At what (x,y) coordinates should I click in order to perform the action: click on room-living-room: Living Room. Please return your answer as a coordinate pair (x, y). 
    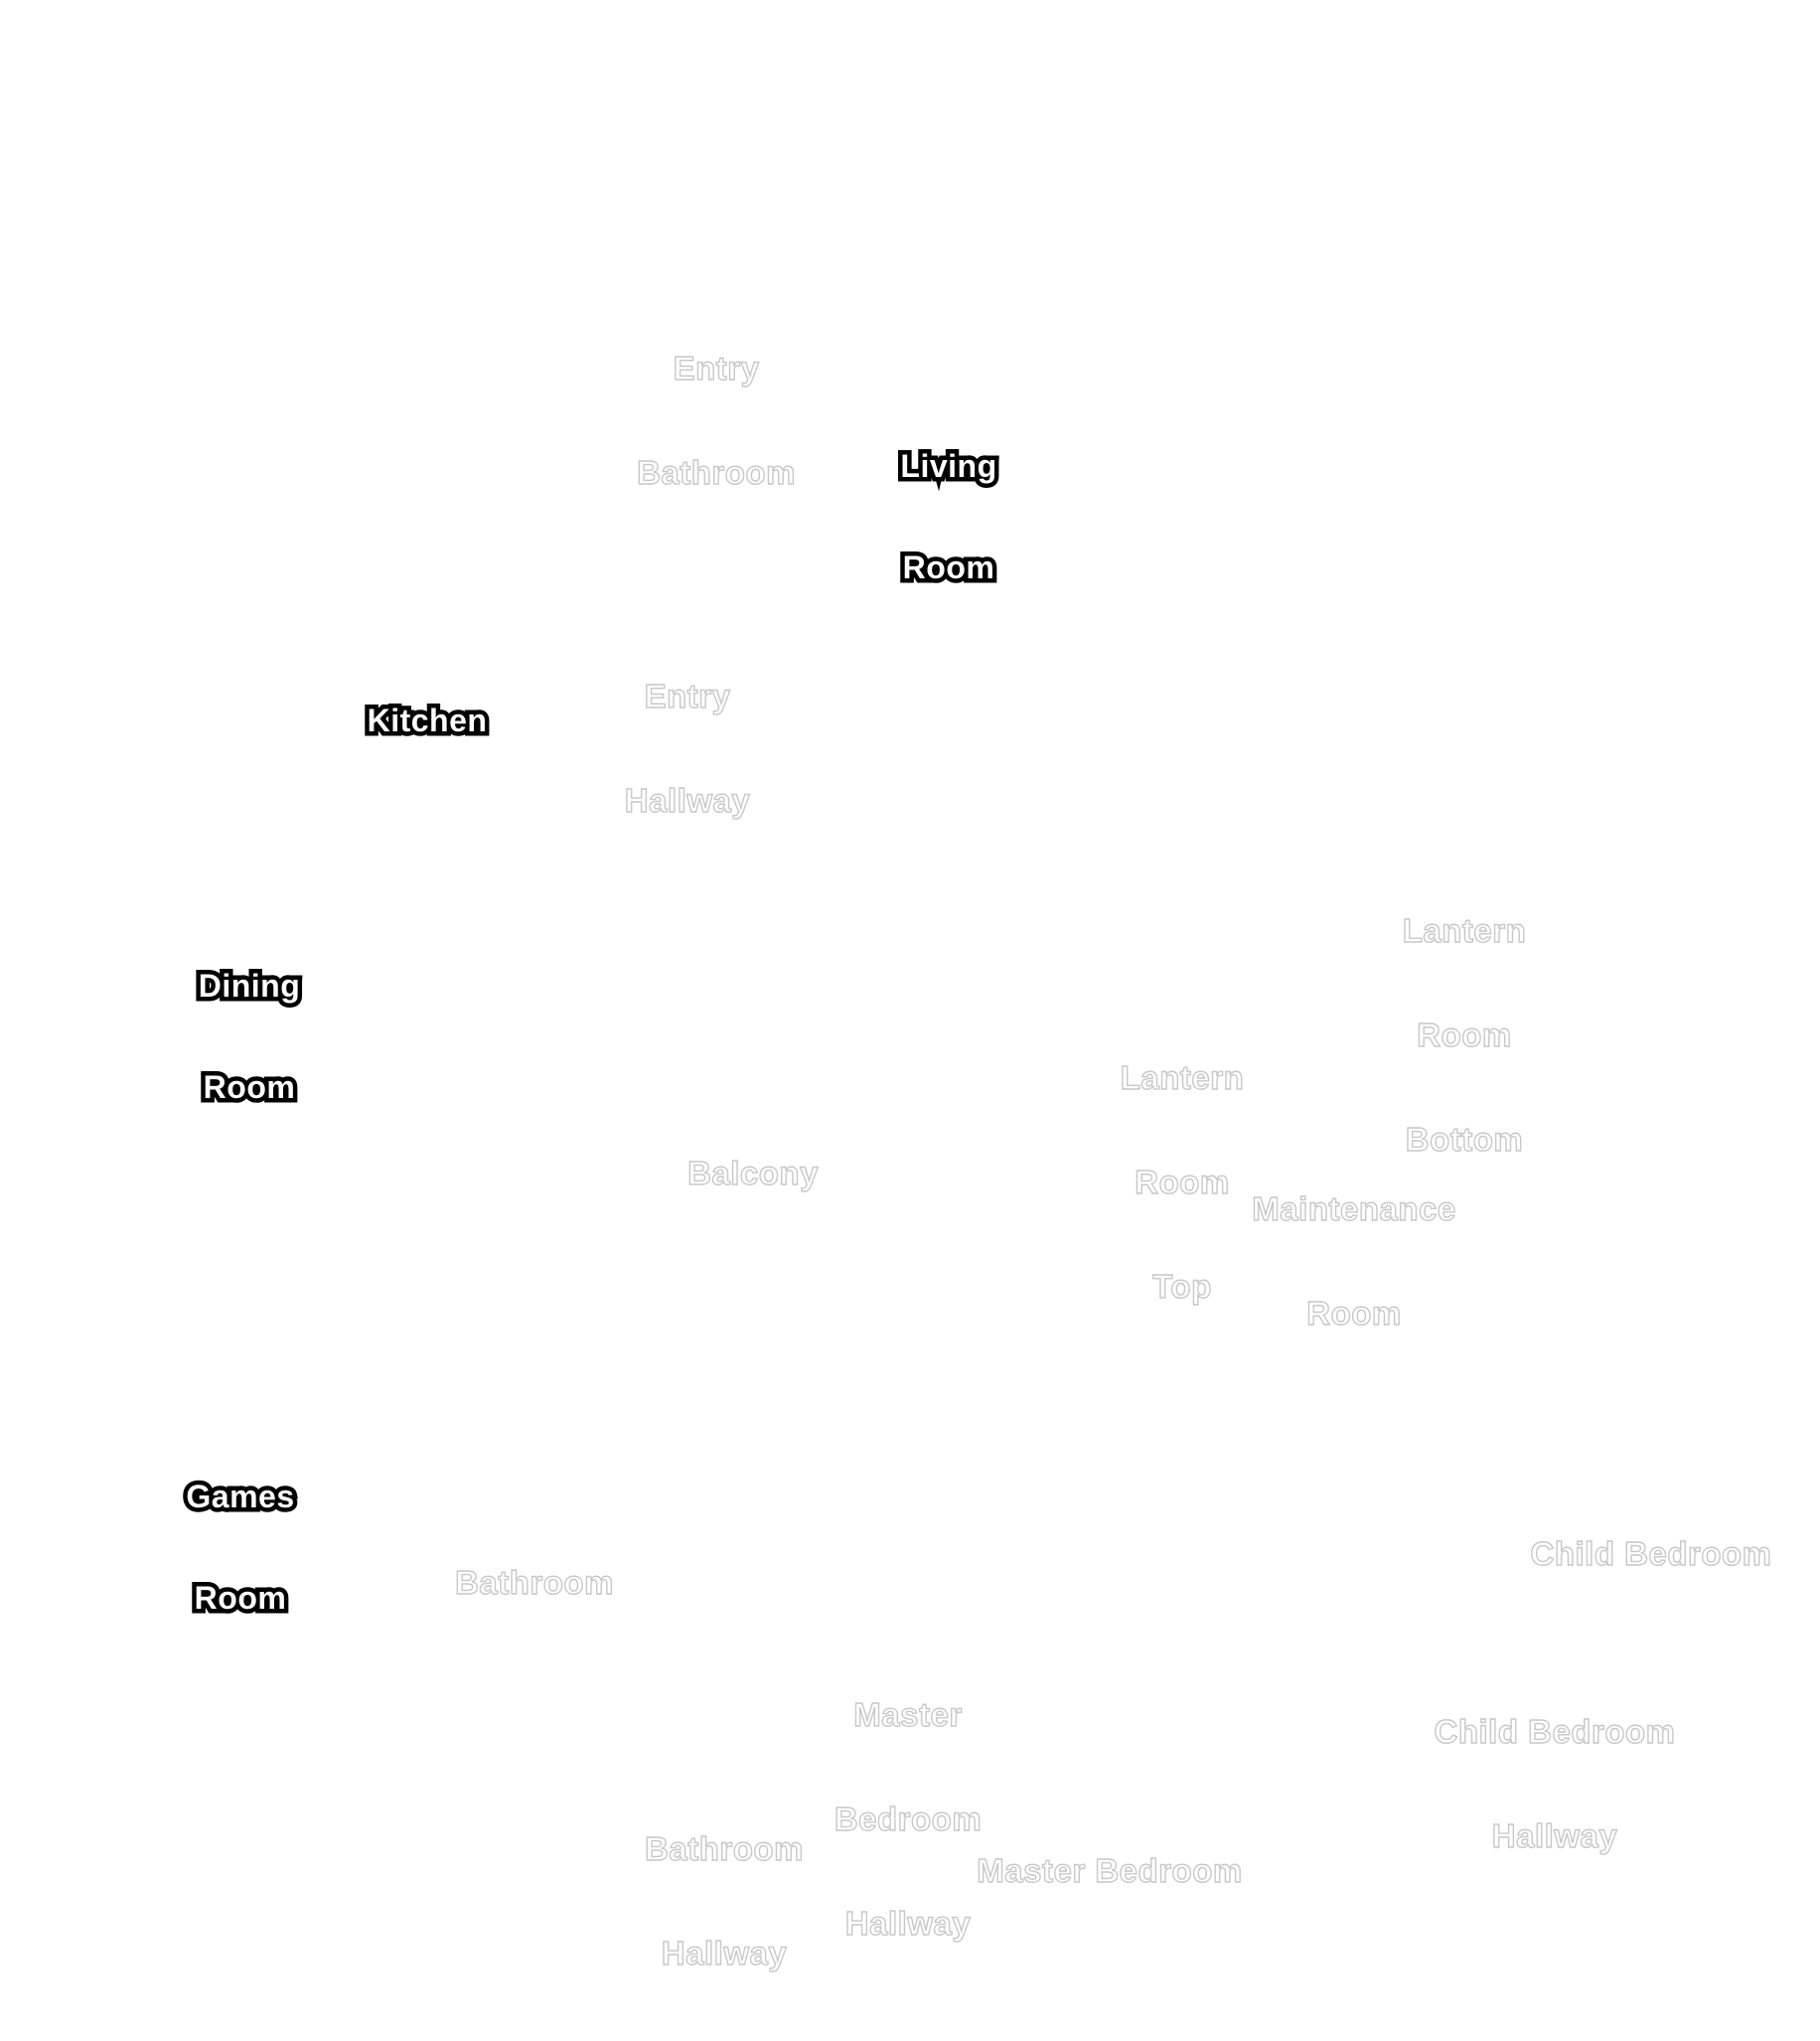
    Looking at the image, I should click on (948, 517).